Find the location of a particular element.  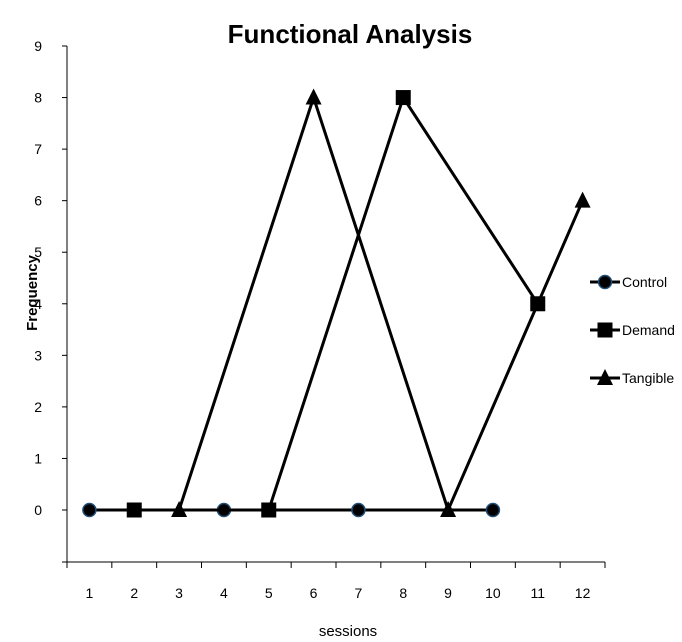

x-tick-label: 12 is located at coordinates (583, 593).